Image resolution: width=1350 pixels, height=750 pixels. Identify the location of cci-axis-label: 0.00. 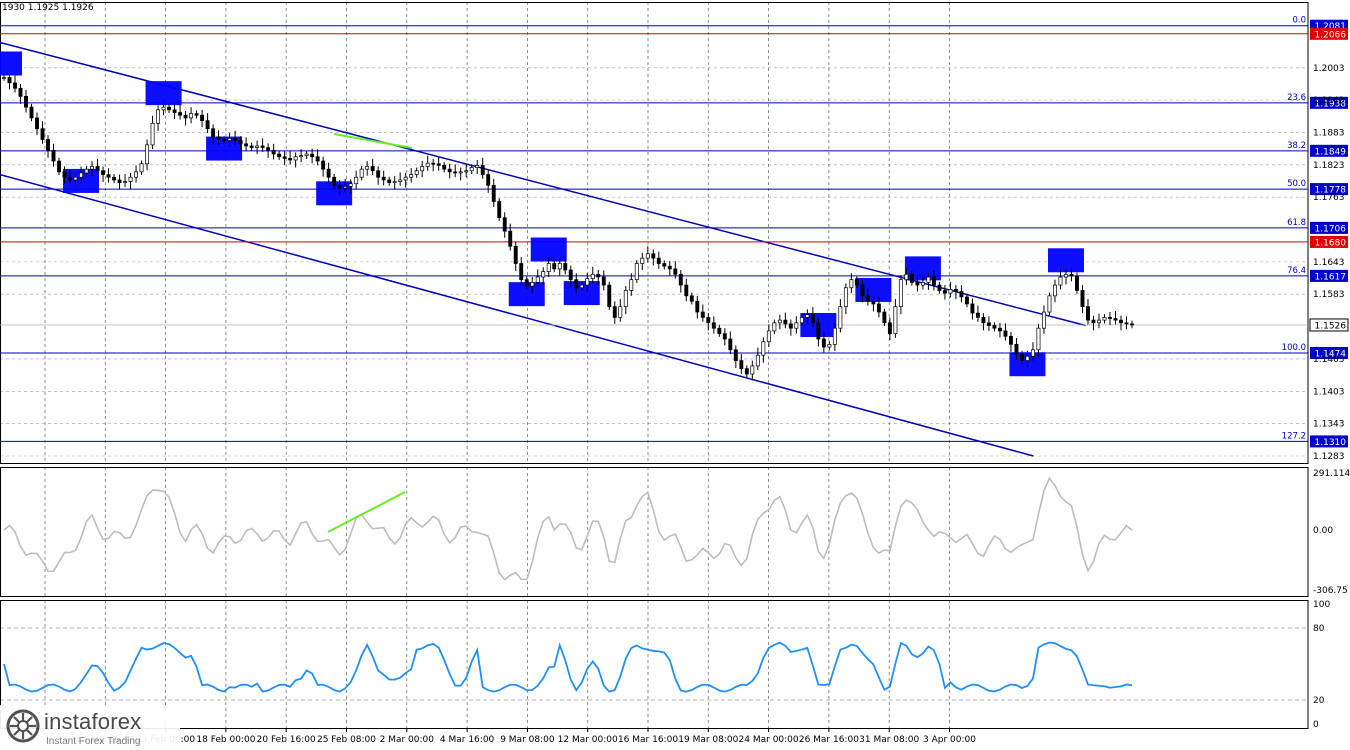
(1323, 531).